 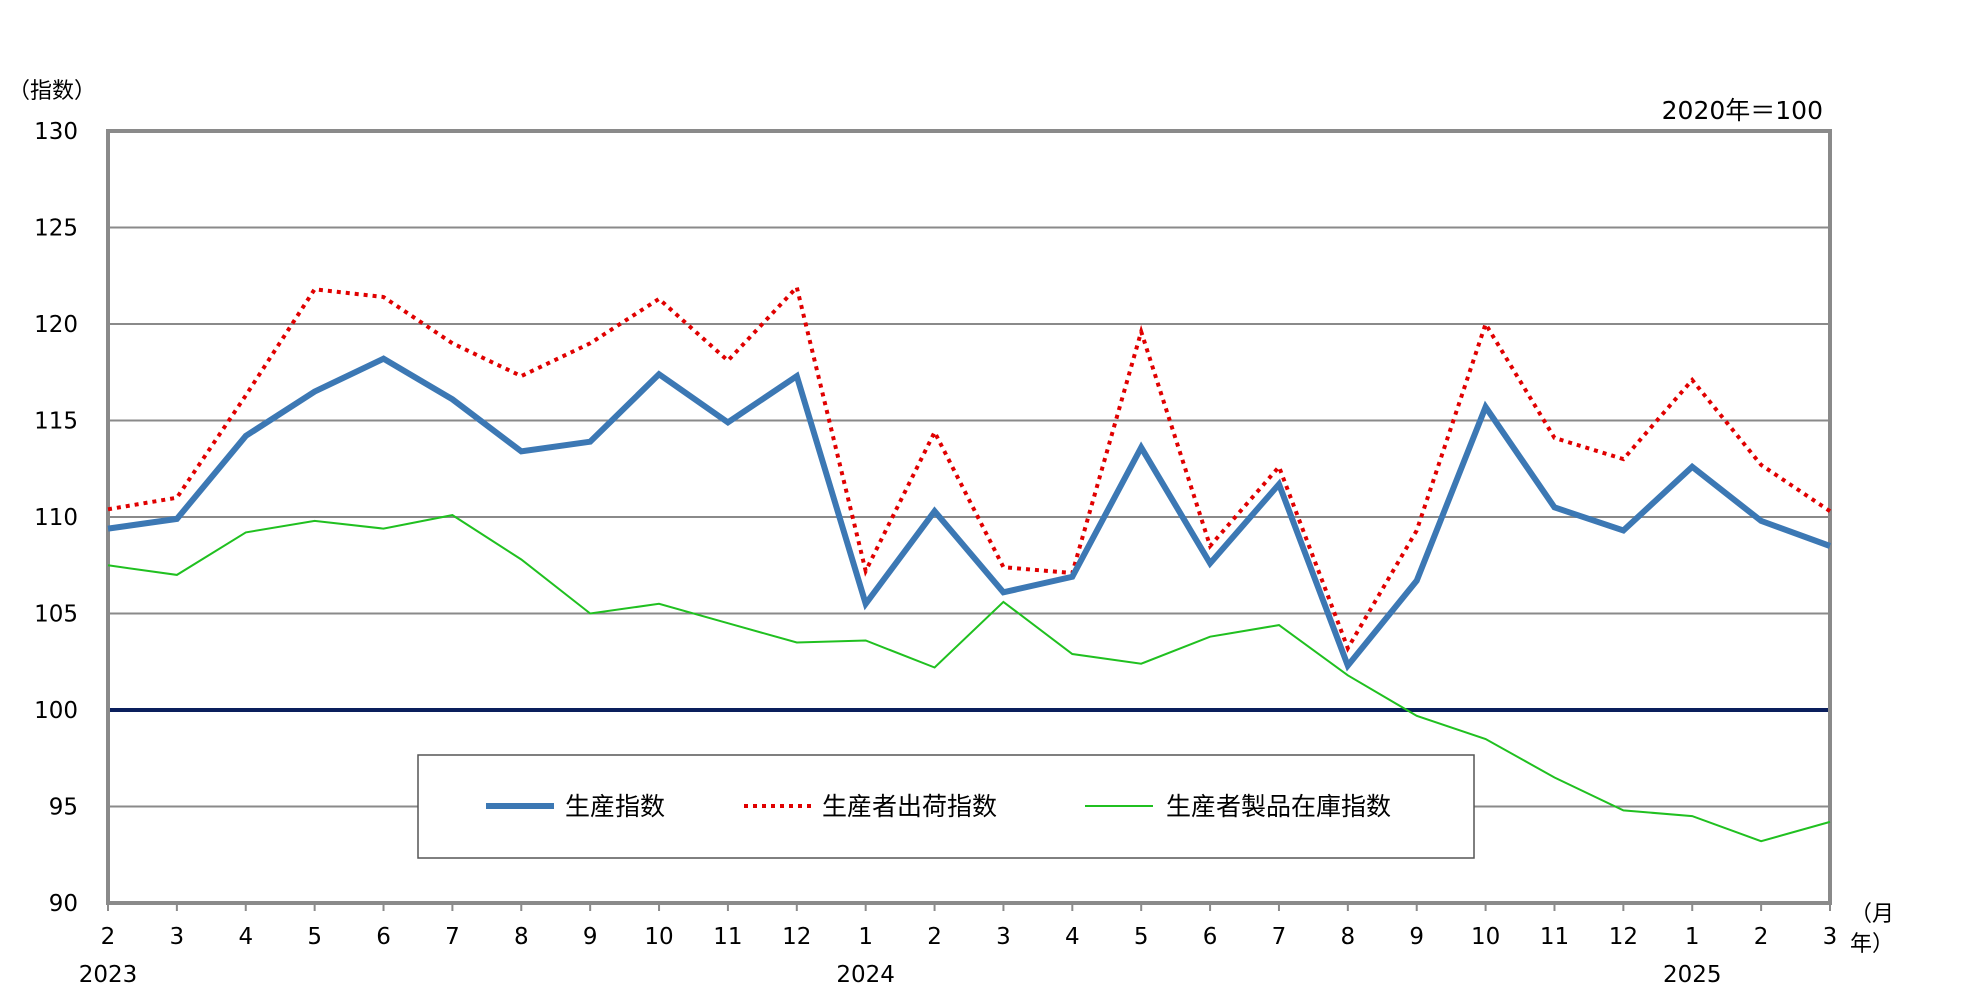 What do you see at coordinates (108, 975) in the screenshot?
I see `year-label: 2023` at bounding box center [108, 975].